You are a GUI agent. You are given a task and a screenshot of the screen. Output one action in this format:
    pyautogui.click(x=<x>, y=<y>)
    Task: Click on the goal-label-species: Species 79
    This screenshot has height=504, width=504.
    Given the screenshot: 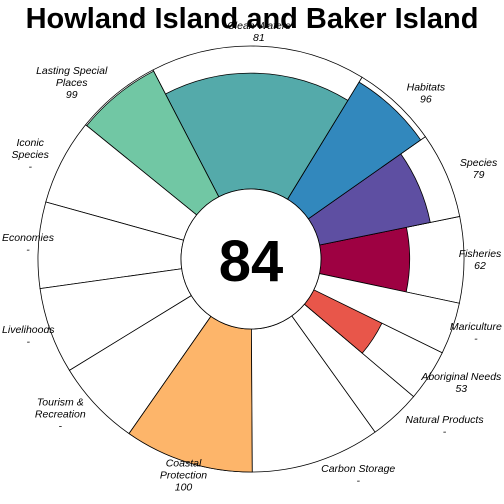 What is the action you would take?
    pyautogui.click(x=479, y=169)
    